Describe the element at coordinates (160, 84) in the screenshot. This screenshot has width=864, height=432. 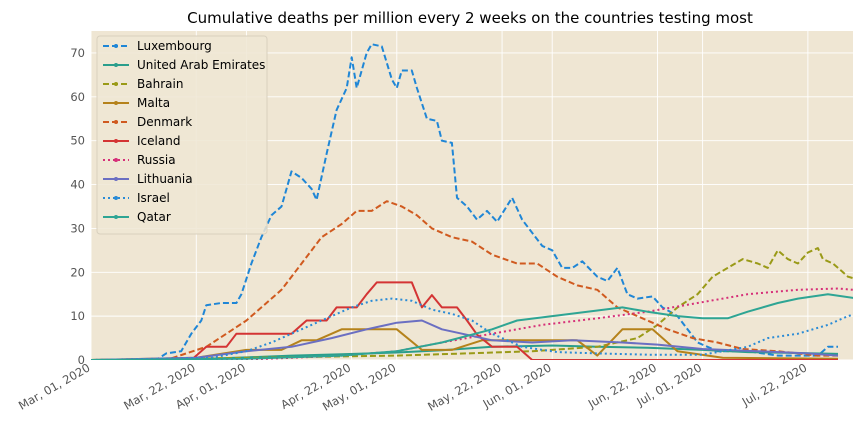
I see `legend-label: Bahrain` at that location.